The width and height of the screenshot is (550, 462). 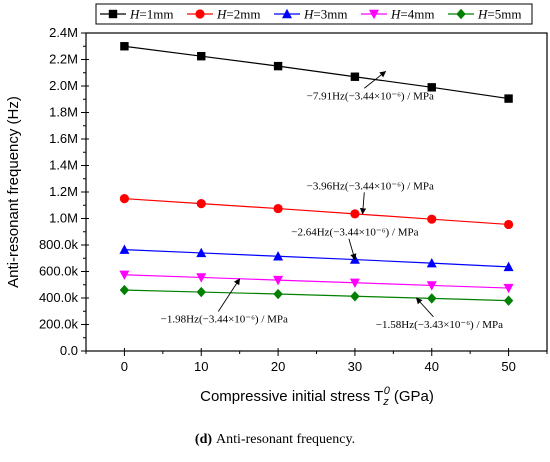 I want to click on y-tick-label: 1.0M, so click(x=63, y=218).